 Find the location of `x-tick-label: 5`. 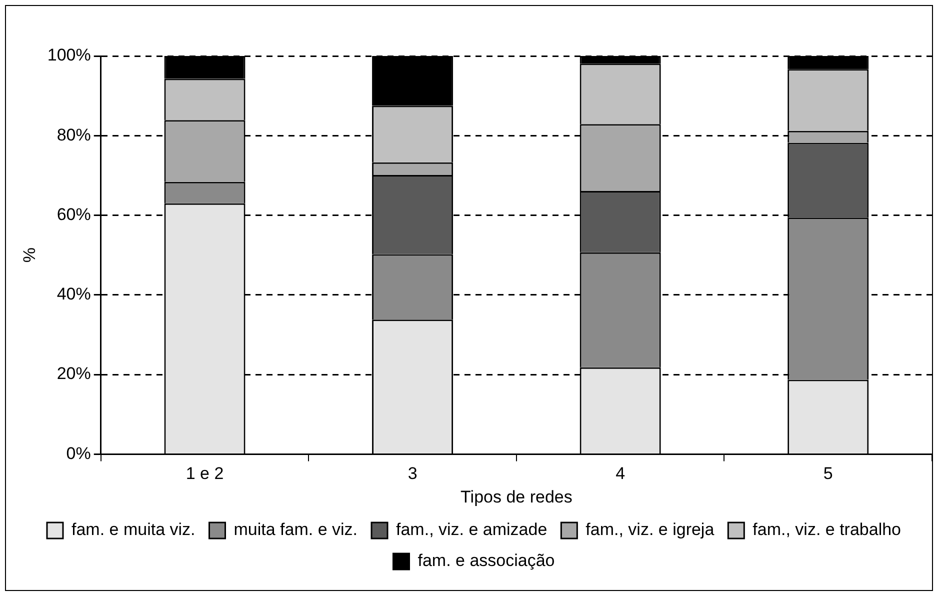

x-tick-label: 5 is located at coordinates (828, 474).